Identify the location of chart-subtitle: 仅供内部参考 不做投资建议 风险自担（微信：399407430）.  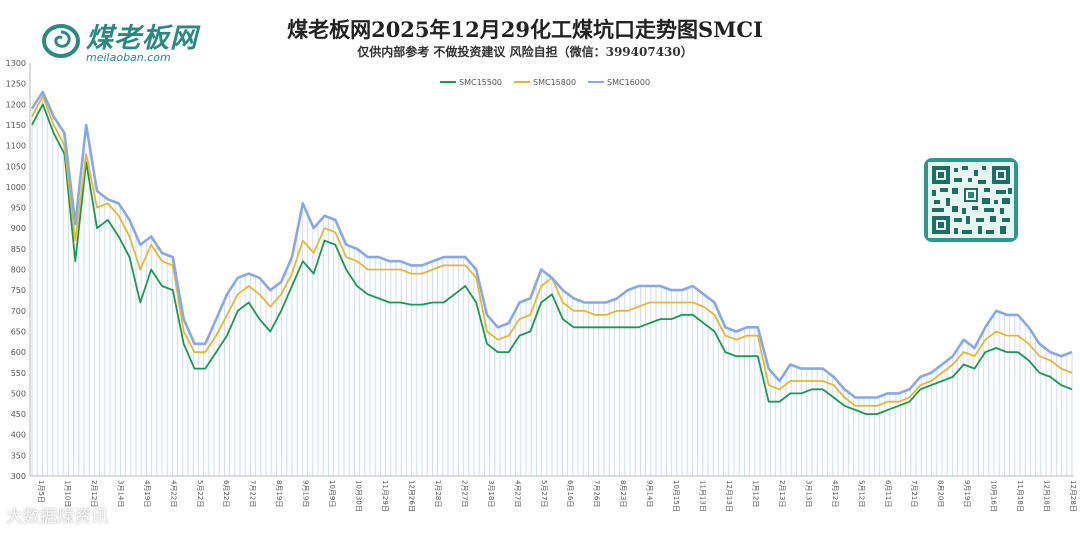
(525, 52).